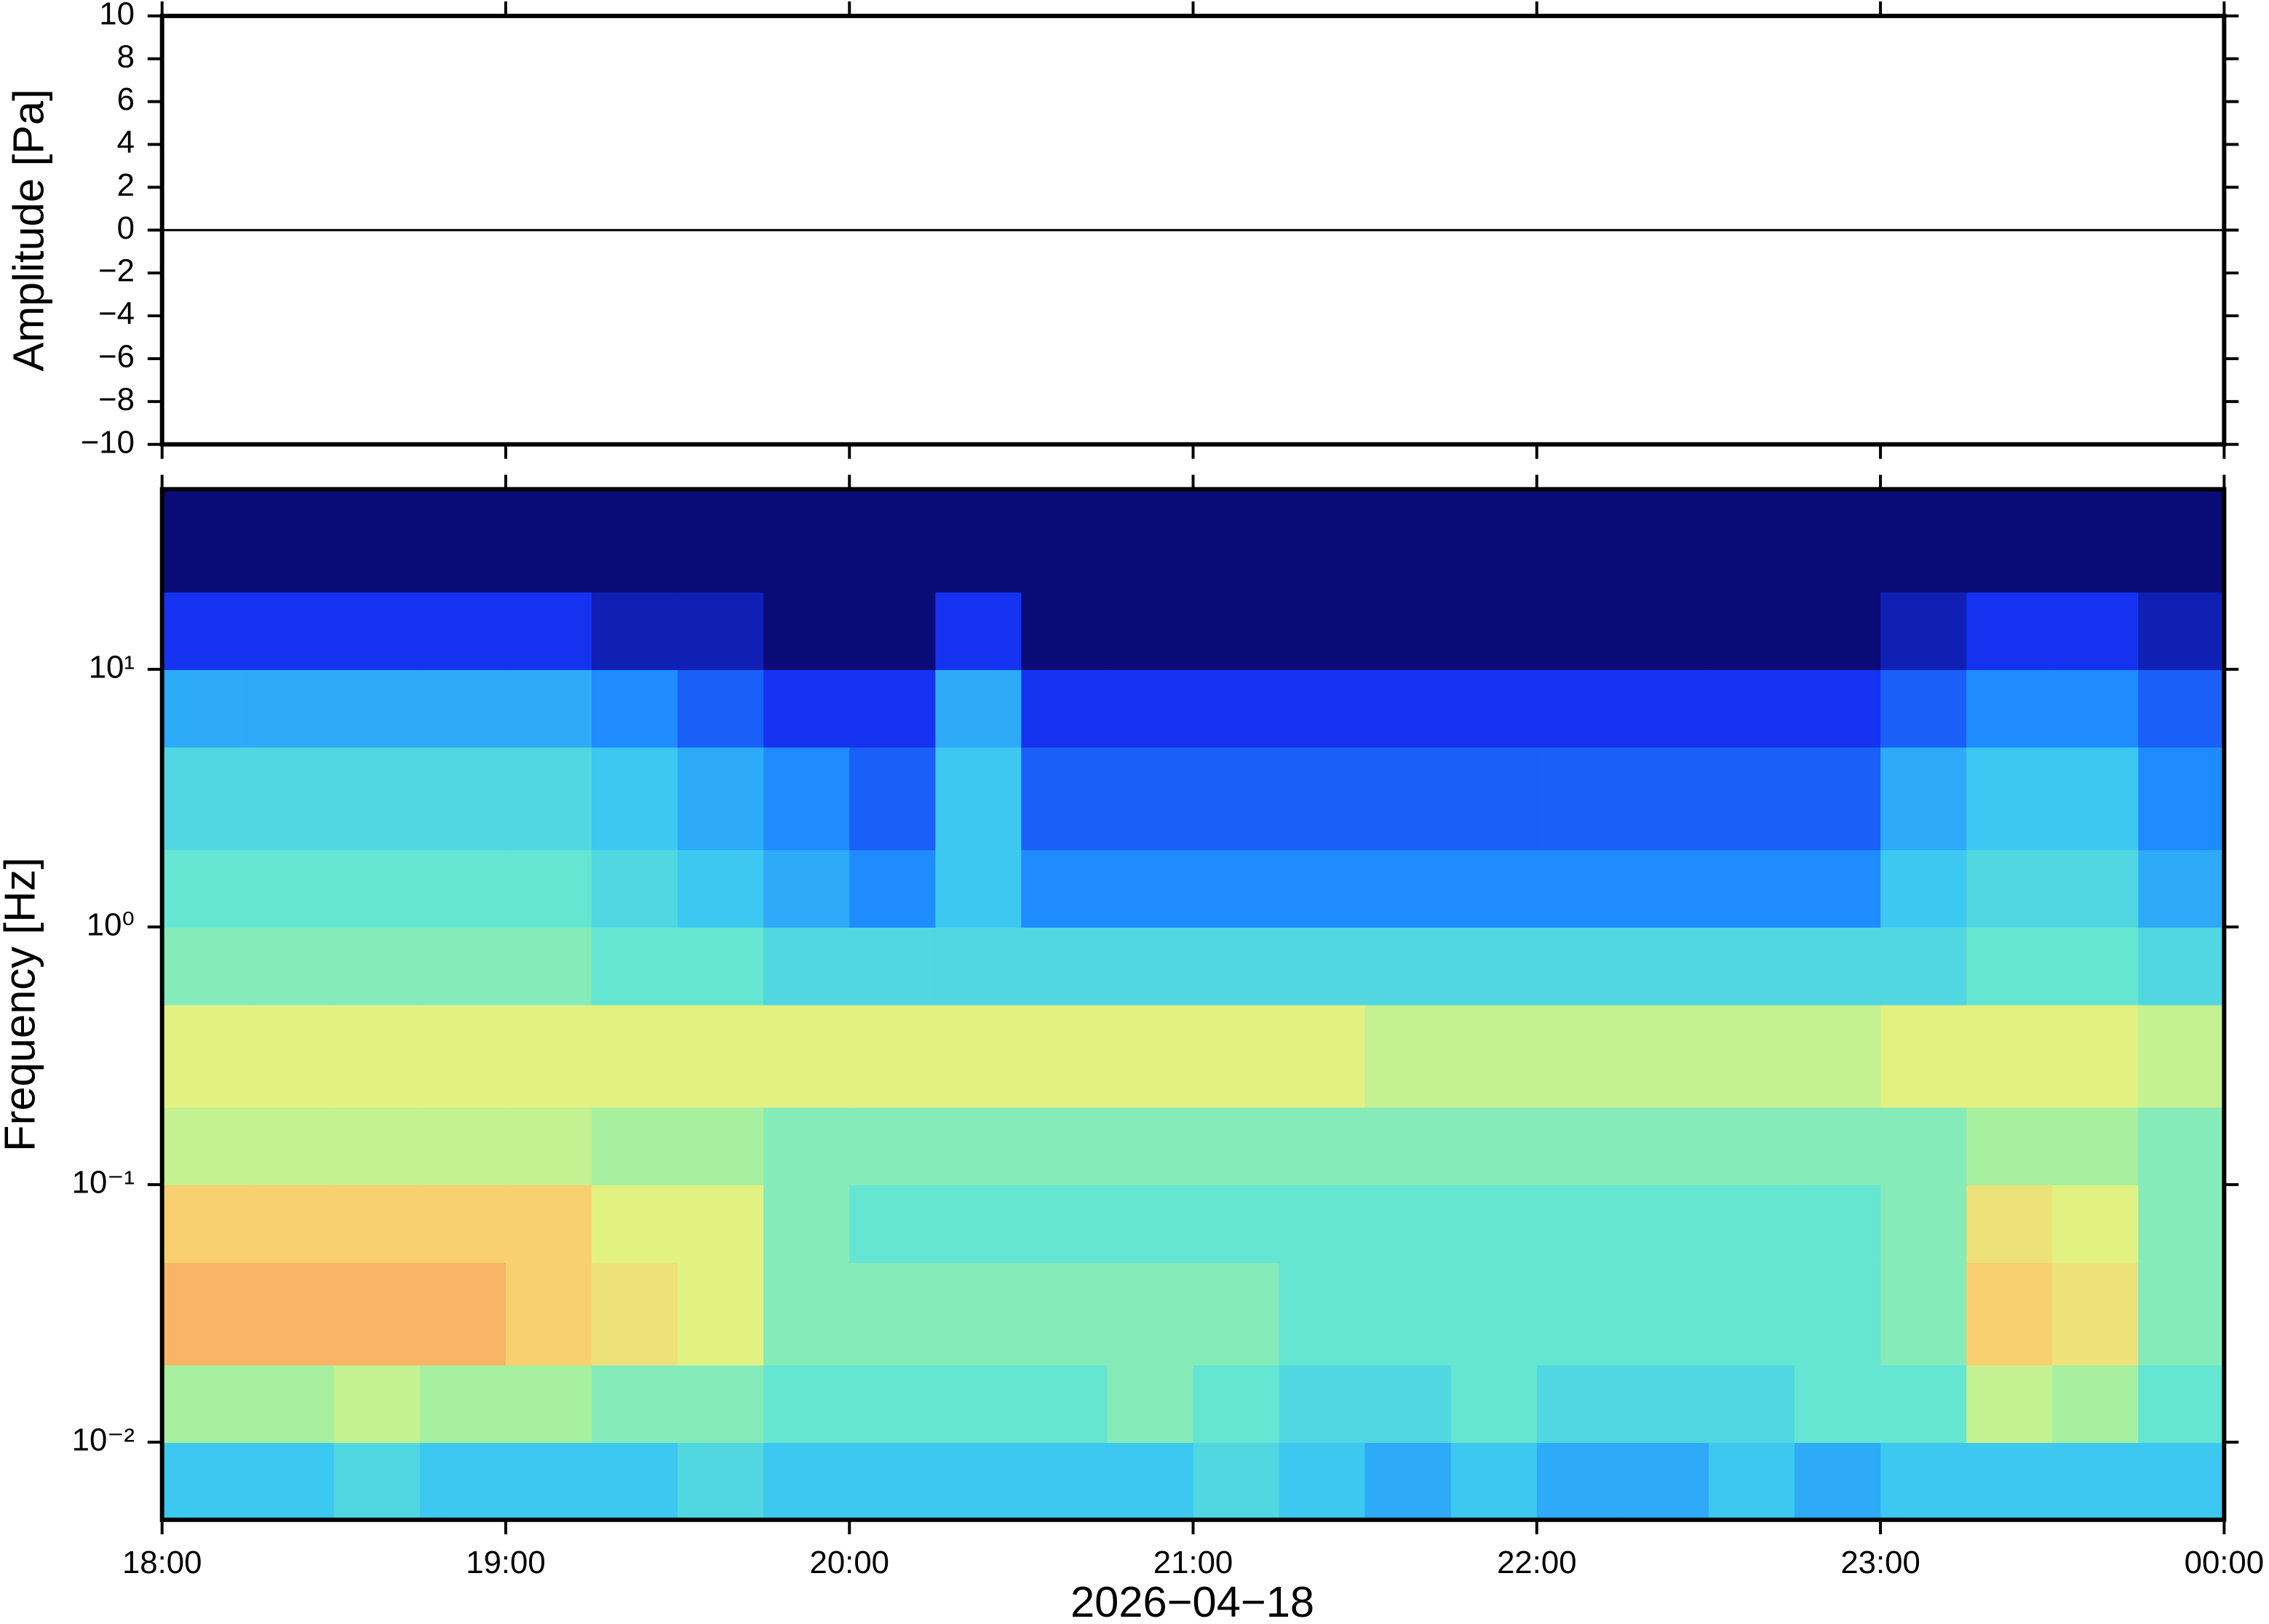 This screenshot has height=1624, width=2269. I want to click on y-tick-label: 10⁻¹, so click(104, 1183).